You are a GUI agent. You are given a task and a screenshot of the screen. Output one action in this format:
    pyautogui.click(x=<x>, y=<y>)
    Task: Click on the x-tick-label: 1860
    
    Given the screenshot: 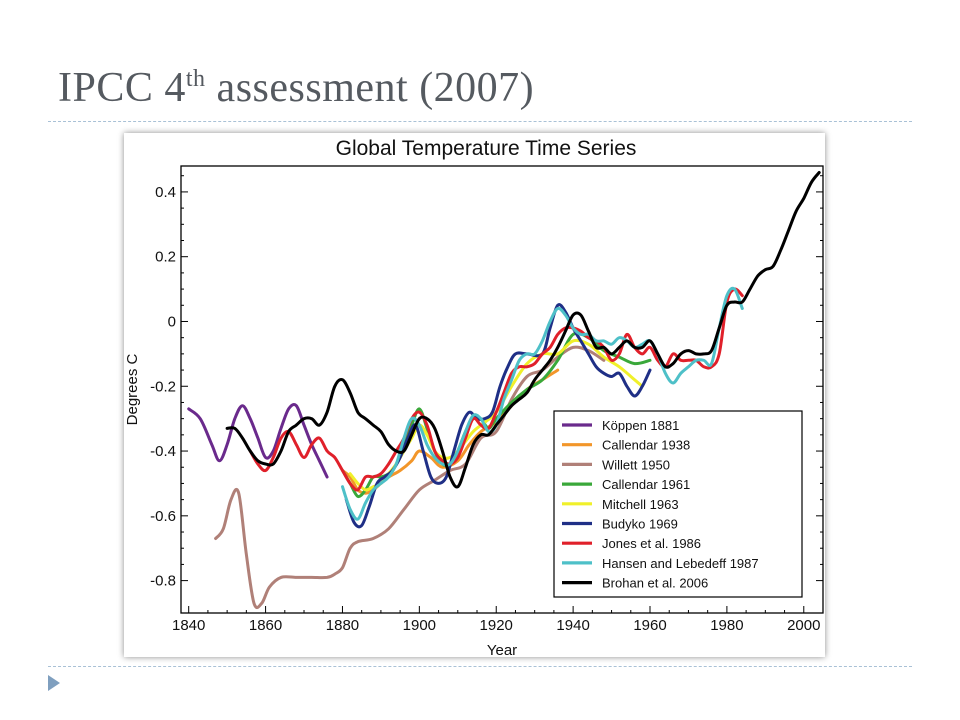 What is the action you would take?
    pyautogui.click(x=265, y=625)
    